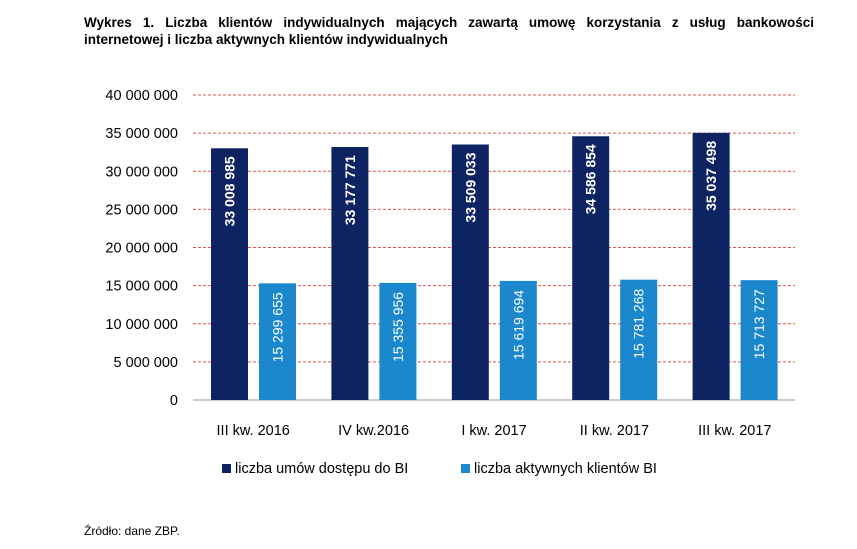 Image resolution: width=857 pixels, height=549 pixels. What do you see at coordinates (614, 431) in the screenshot?
I see `x-tick-label: II kw. 2017` at bounding box center [614, 431].